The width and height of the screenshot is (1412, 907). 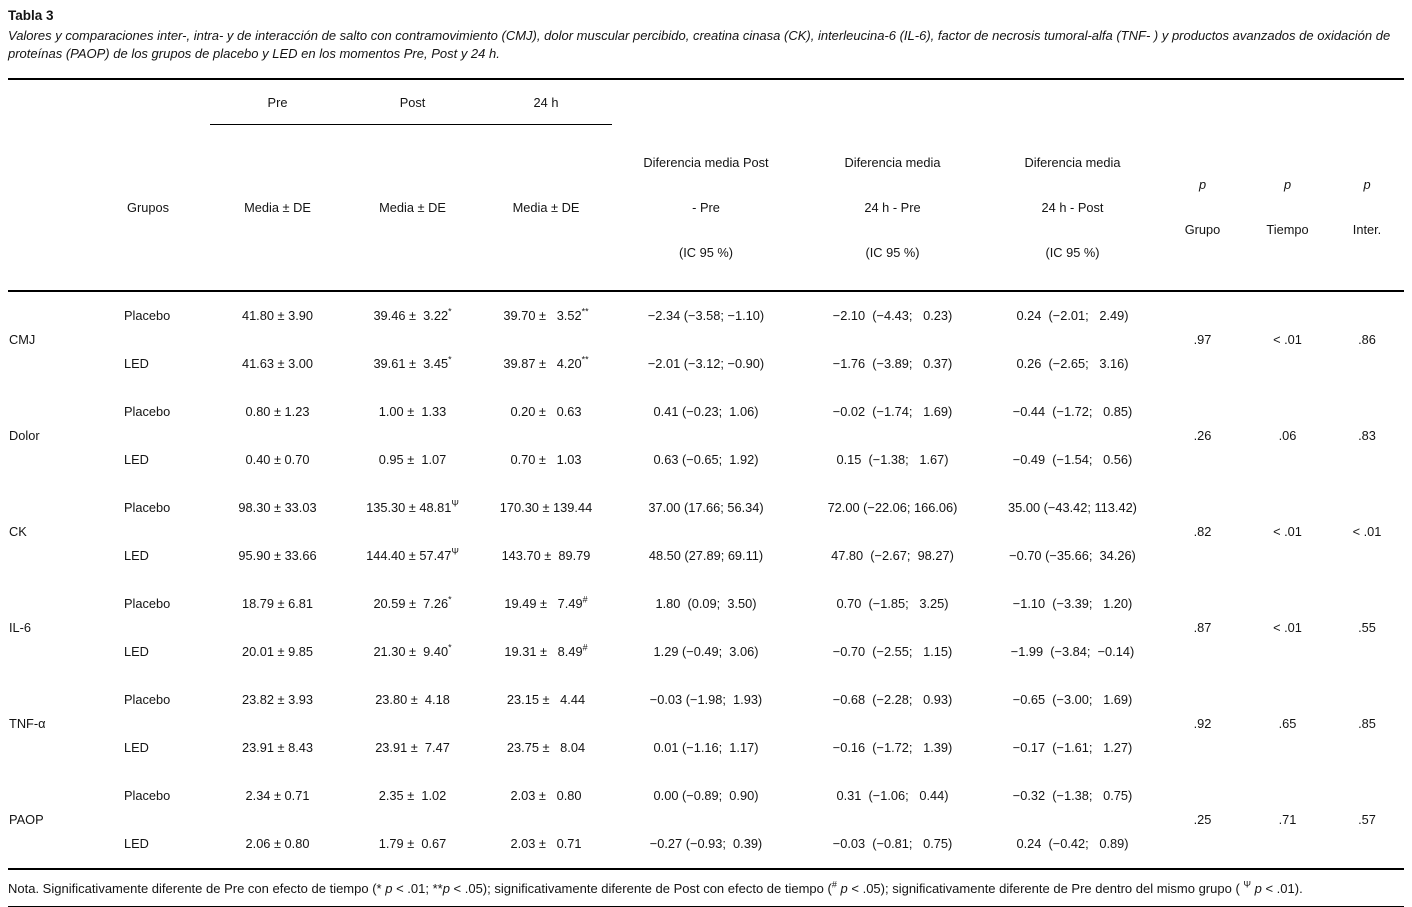 I want to click on cell-pre: 23.82 ± 3.93, so click(x=277, y=700).